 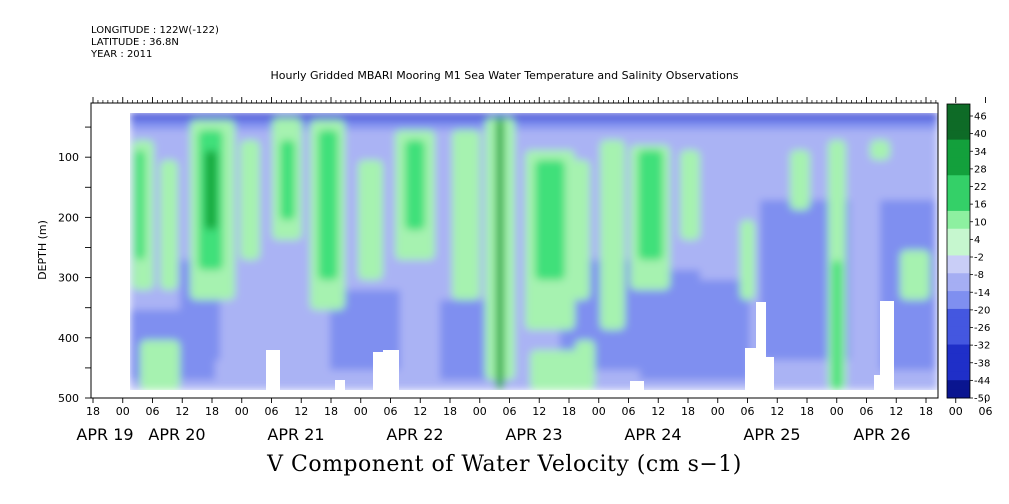 What do you see at coordinates (533, 434) in the screenshot?
I see `x-day-label: APR 23` at bounding box center [533, 434].